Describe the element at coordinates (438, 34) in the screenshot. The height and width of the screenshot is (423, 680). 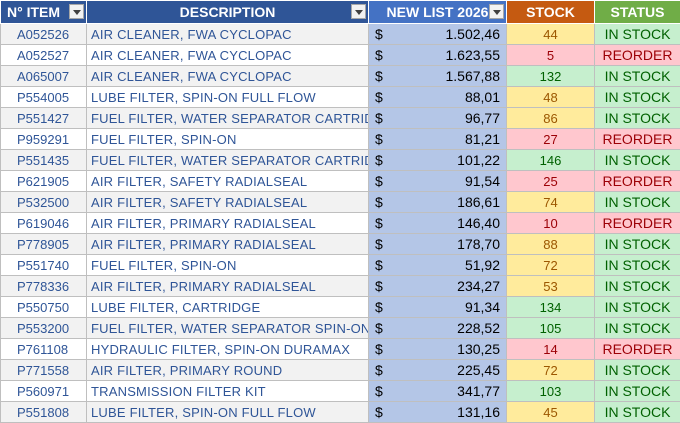
I see `price-cell: $1.502,46` at that location.